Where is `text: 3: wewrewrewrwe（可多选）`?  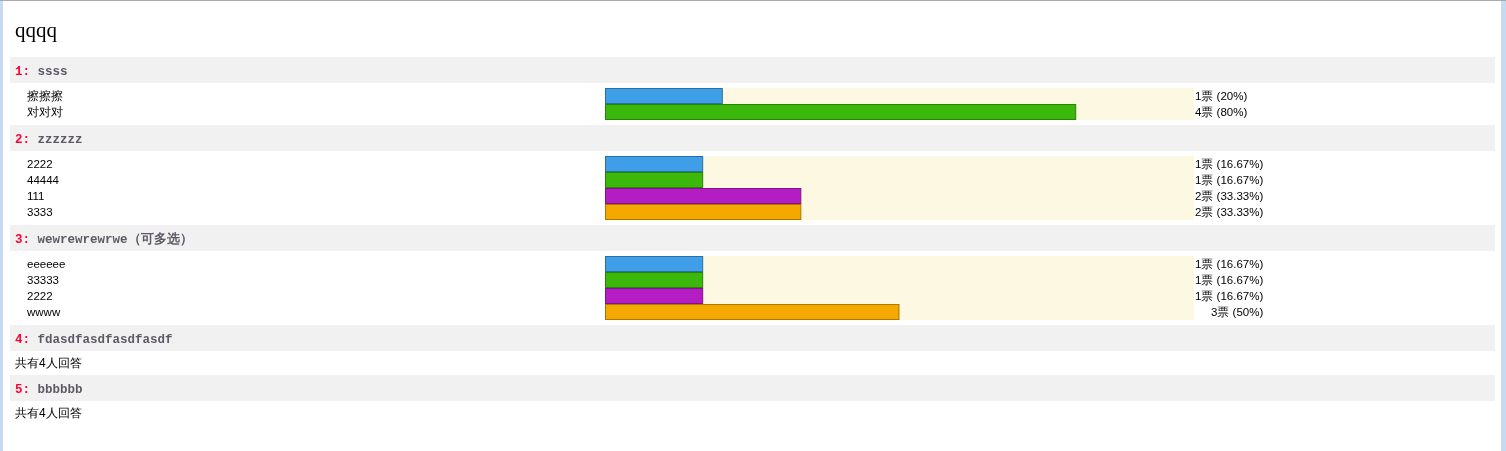 text: 3: wewrewrewrwe（可多选） is located at coordinates (104, 239).